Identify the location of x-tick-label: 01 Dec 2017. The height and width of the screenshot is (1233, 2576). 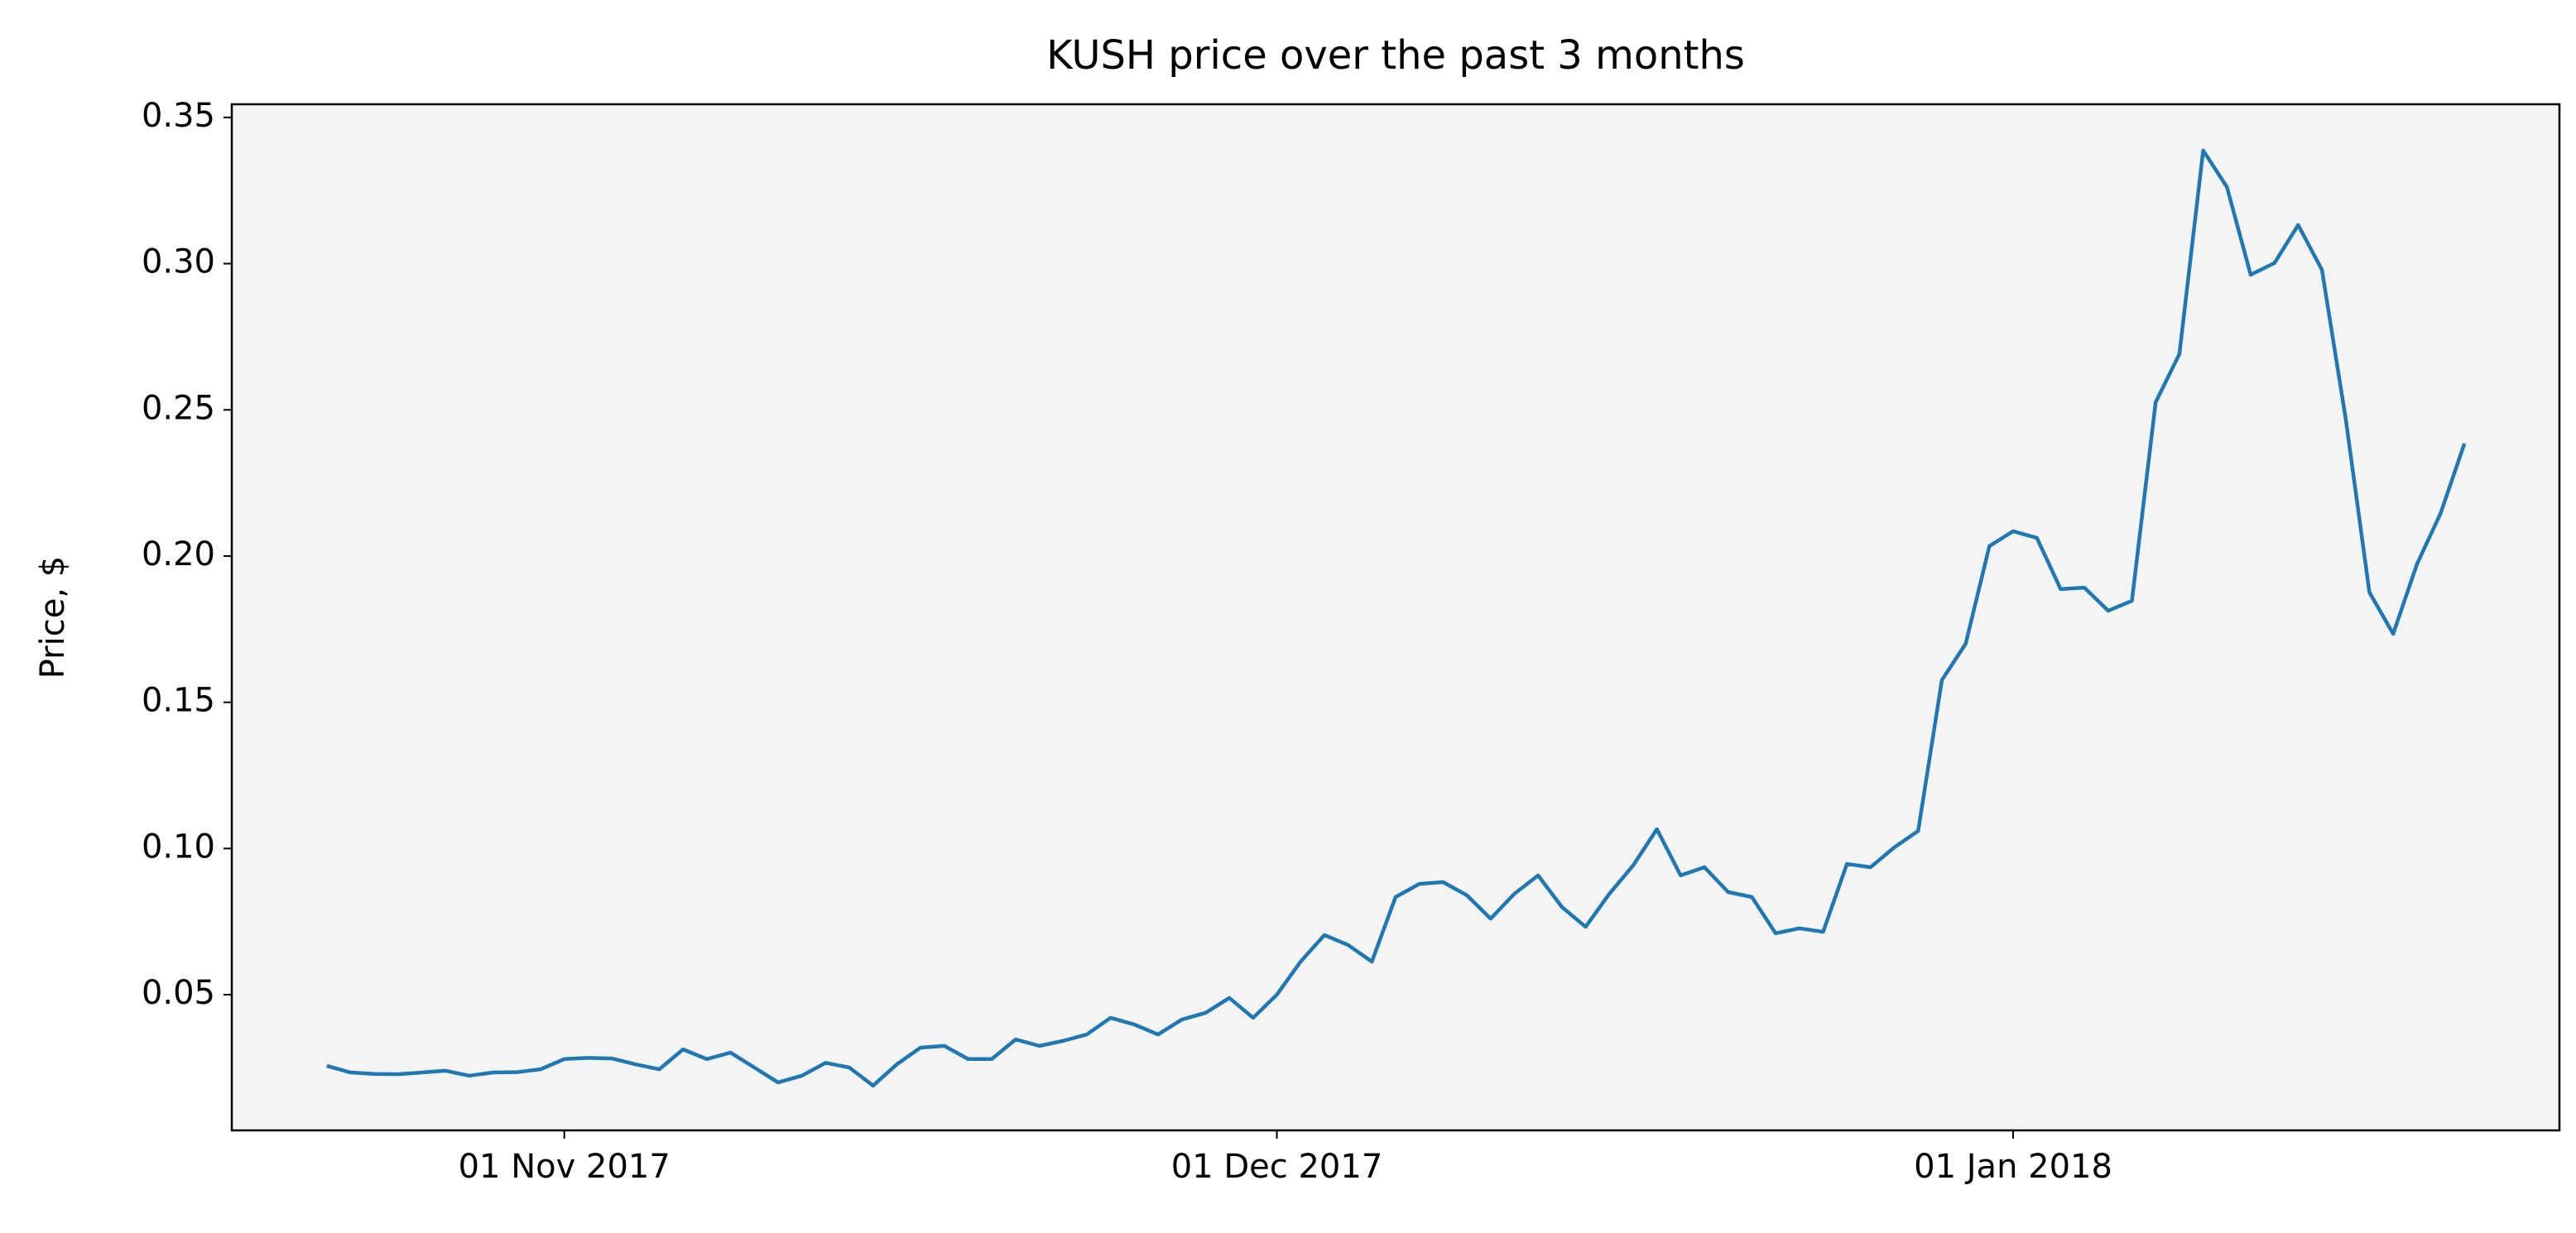
(1277, 1167).